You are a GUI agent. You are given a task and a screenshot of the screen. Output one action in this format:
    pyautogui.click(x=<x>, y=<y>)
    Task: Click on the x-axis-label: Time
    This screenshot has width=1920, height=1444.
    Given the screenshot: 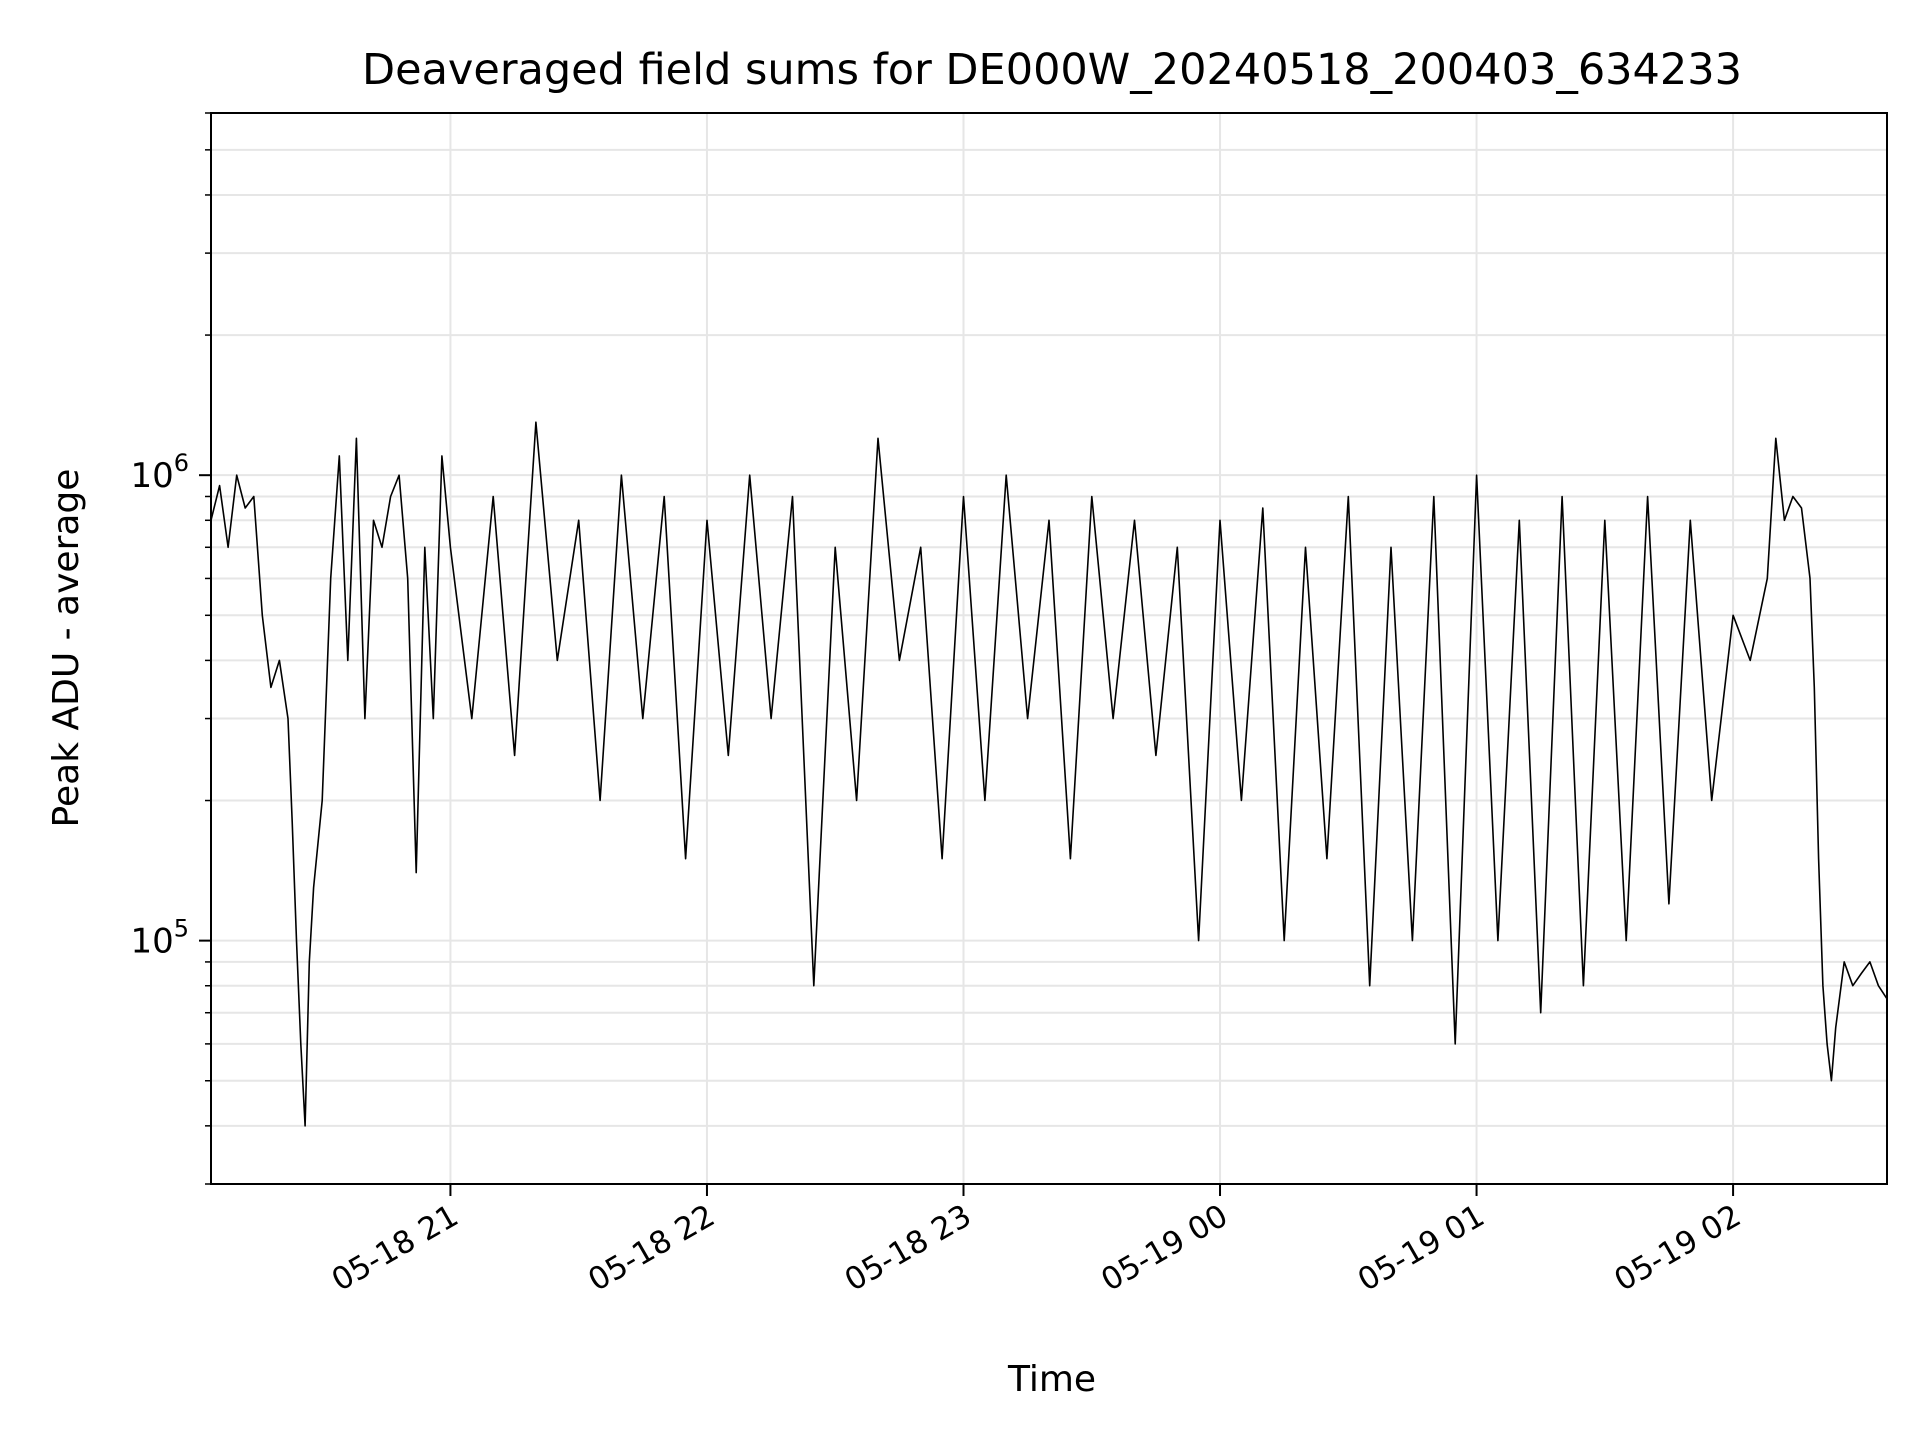 What is the action you would take?
    pyautogui.click(x=1051, y=1379)
    